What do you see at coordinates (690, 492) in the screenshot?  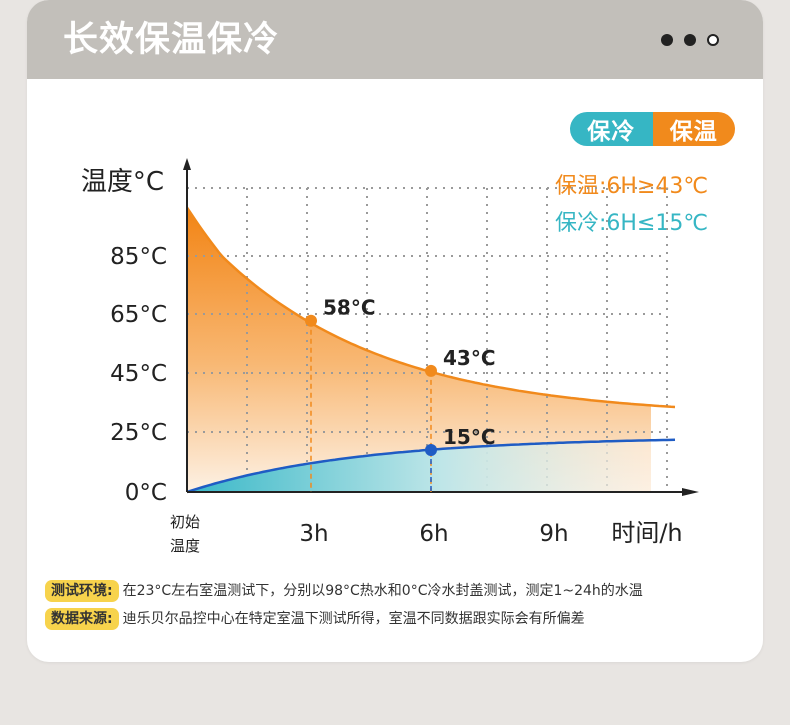 I see `x-axis-arrow` at bounding box center [690, 492].